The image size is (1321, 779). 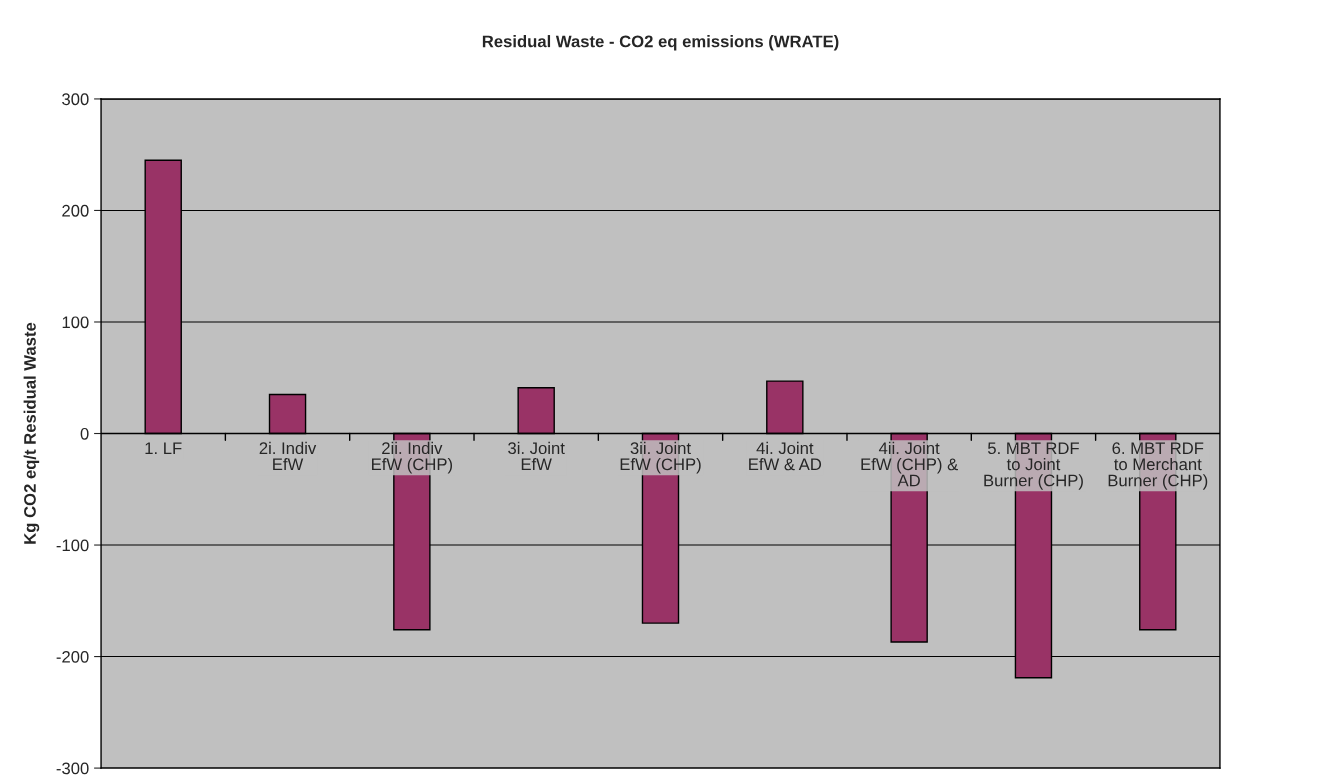 I want to click on x-tick-label: 5. MBT RDF to Joint Burner (CHP), so click(x=1033, y=466).